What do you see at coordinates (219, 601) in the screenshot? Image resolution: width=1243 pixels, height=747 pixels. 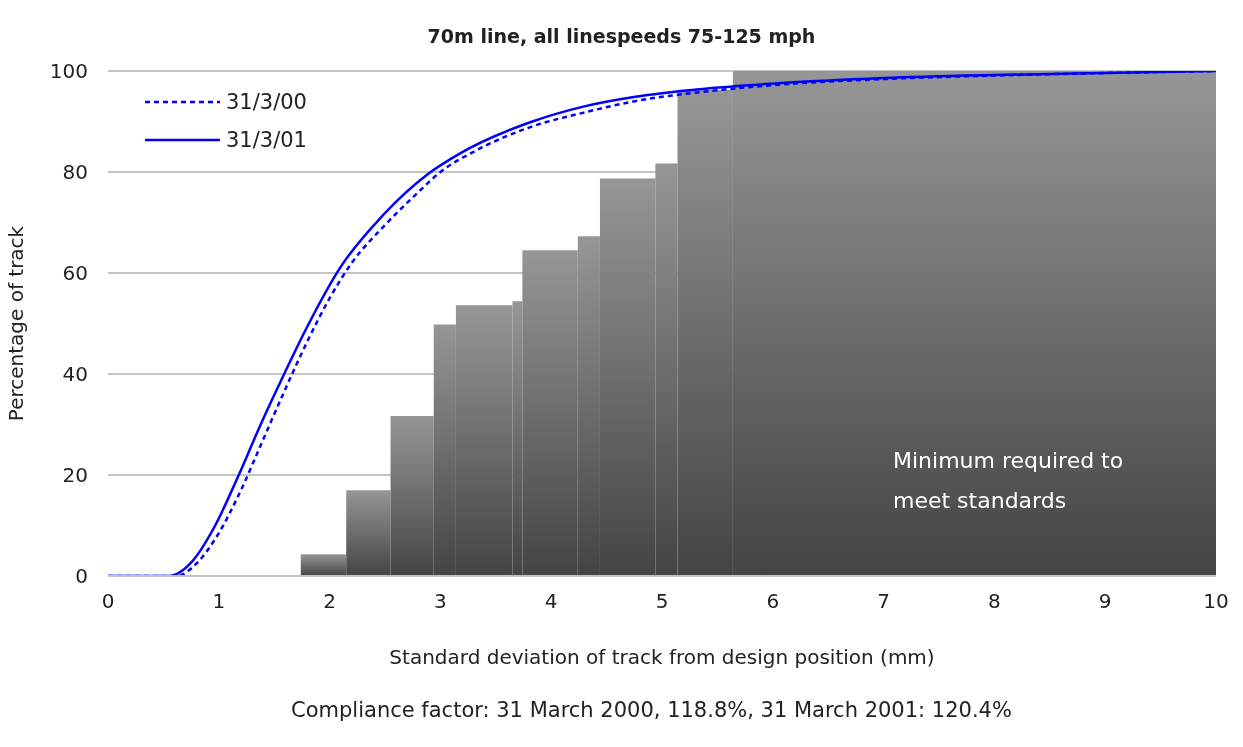 I see `x-tick-label: 1` at bounding box center [219, 601].